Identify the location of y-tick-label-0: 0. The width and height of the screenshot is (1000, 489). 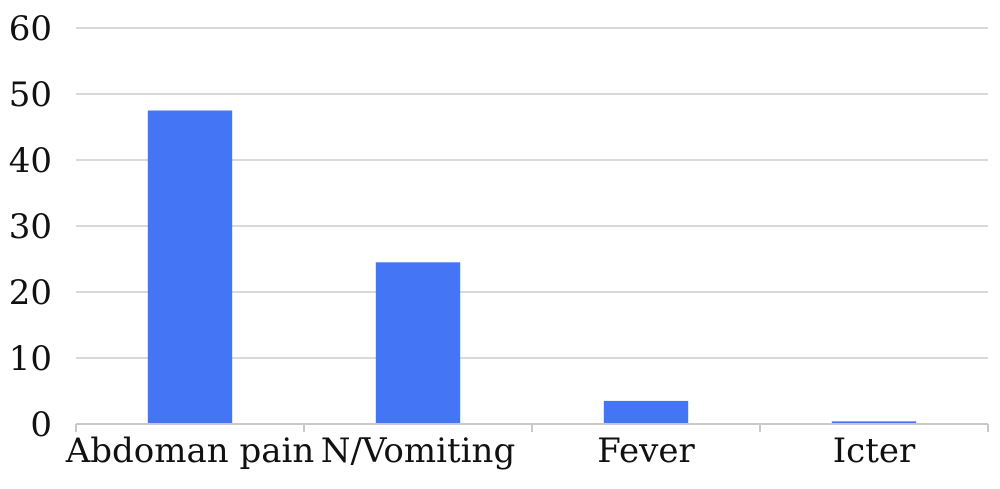
(41, 425).